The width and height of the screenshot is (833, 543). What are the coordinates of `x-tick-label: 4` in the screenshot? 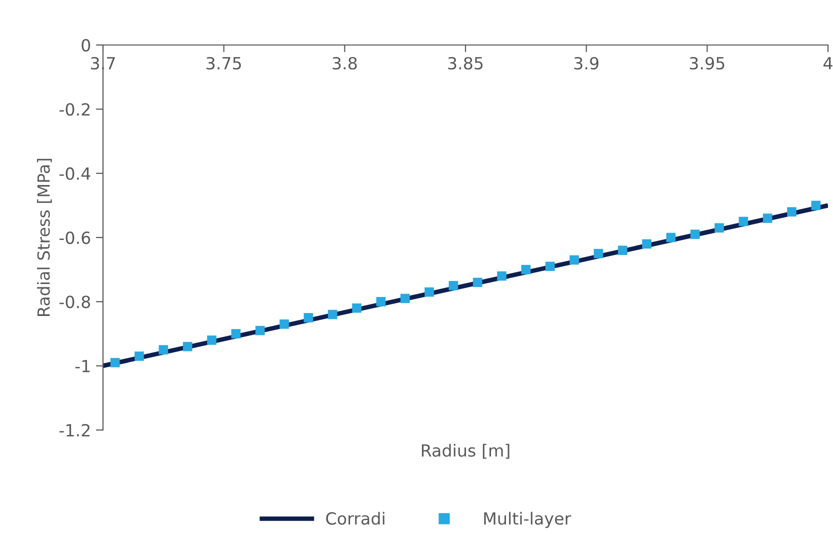 It's located at (828, 63).